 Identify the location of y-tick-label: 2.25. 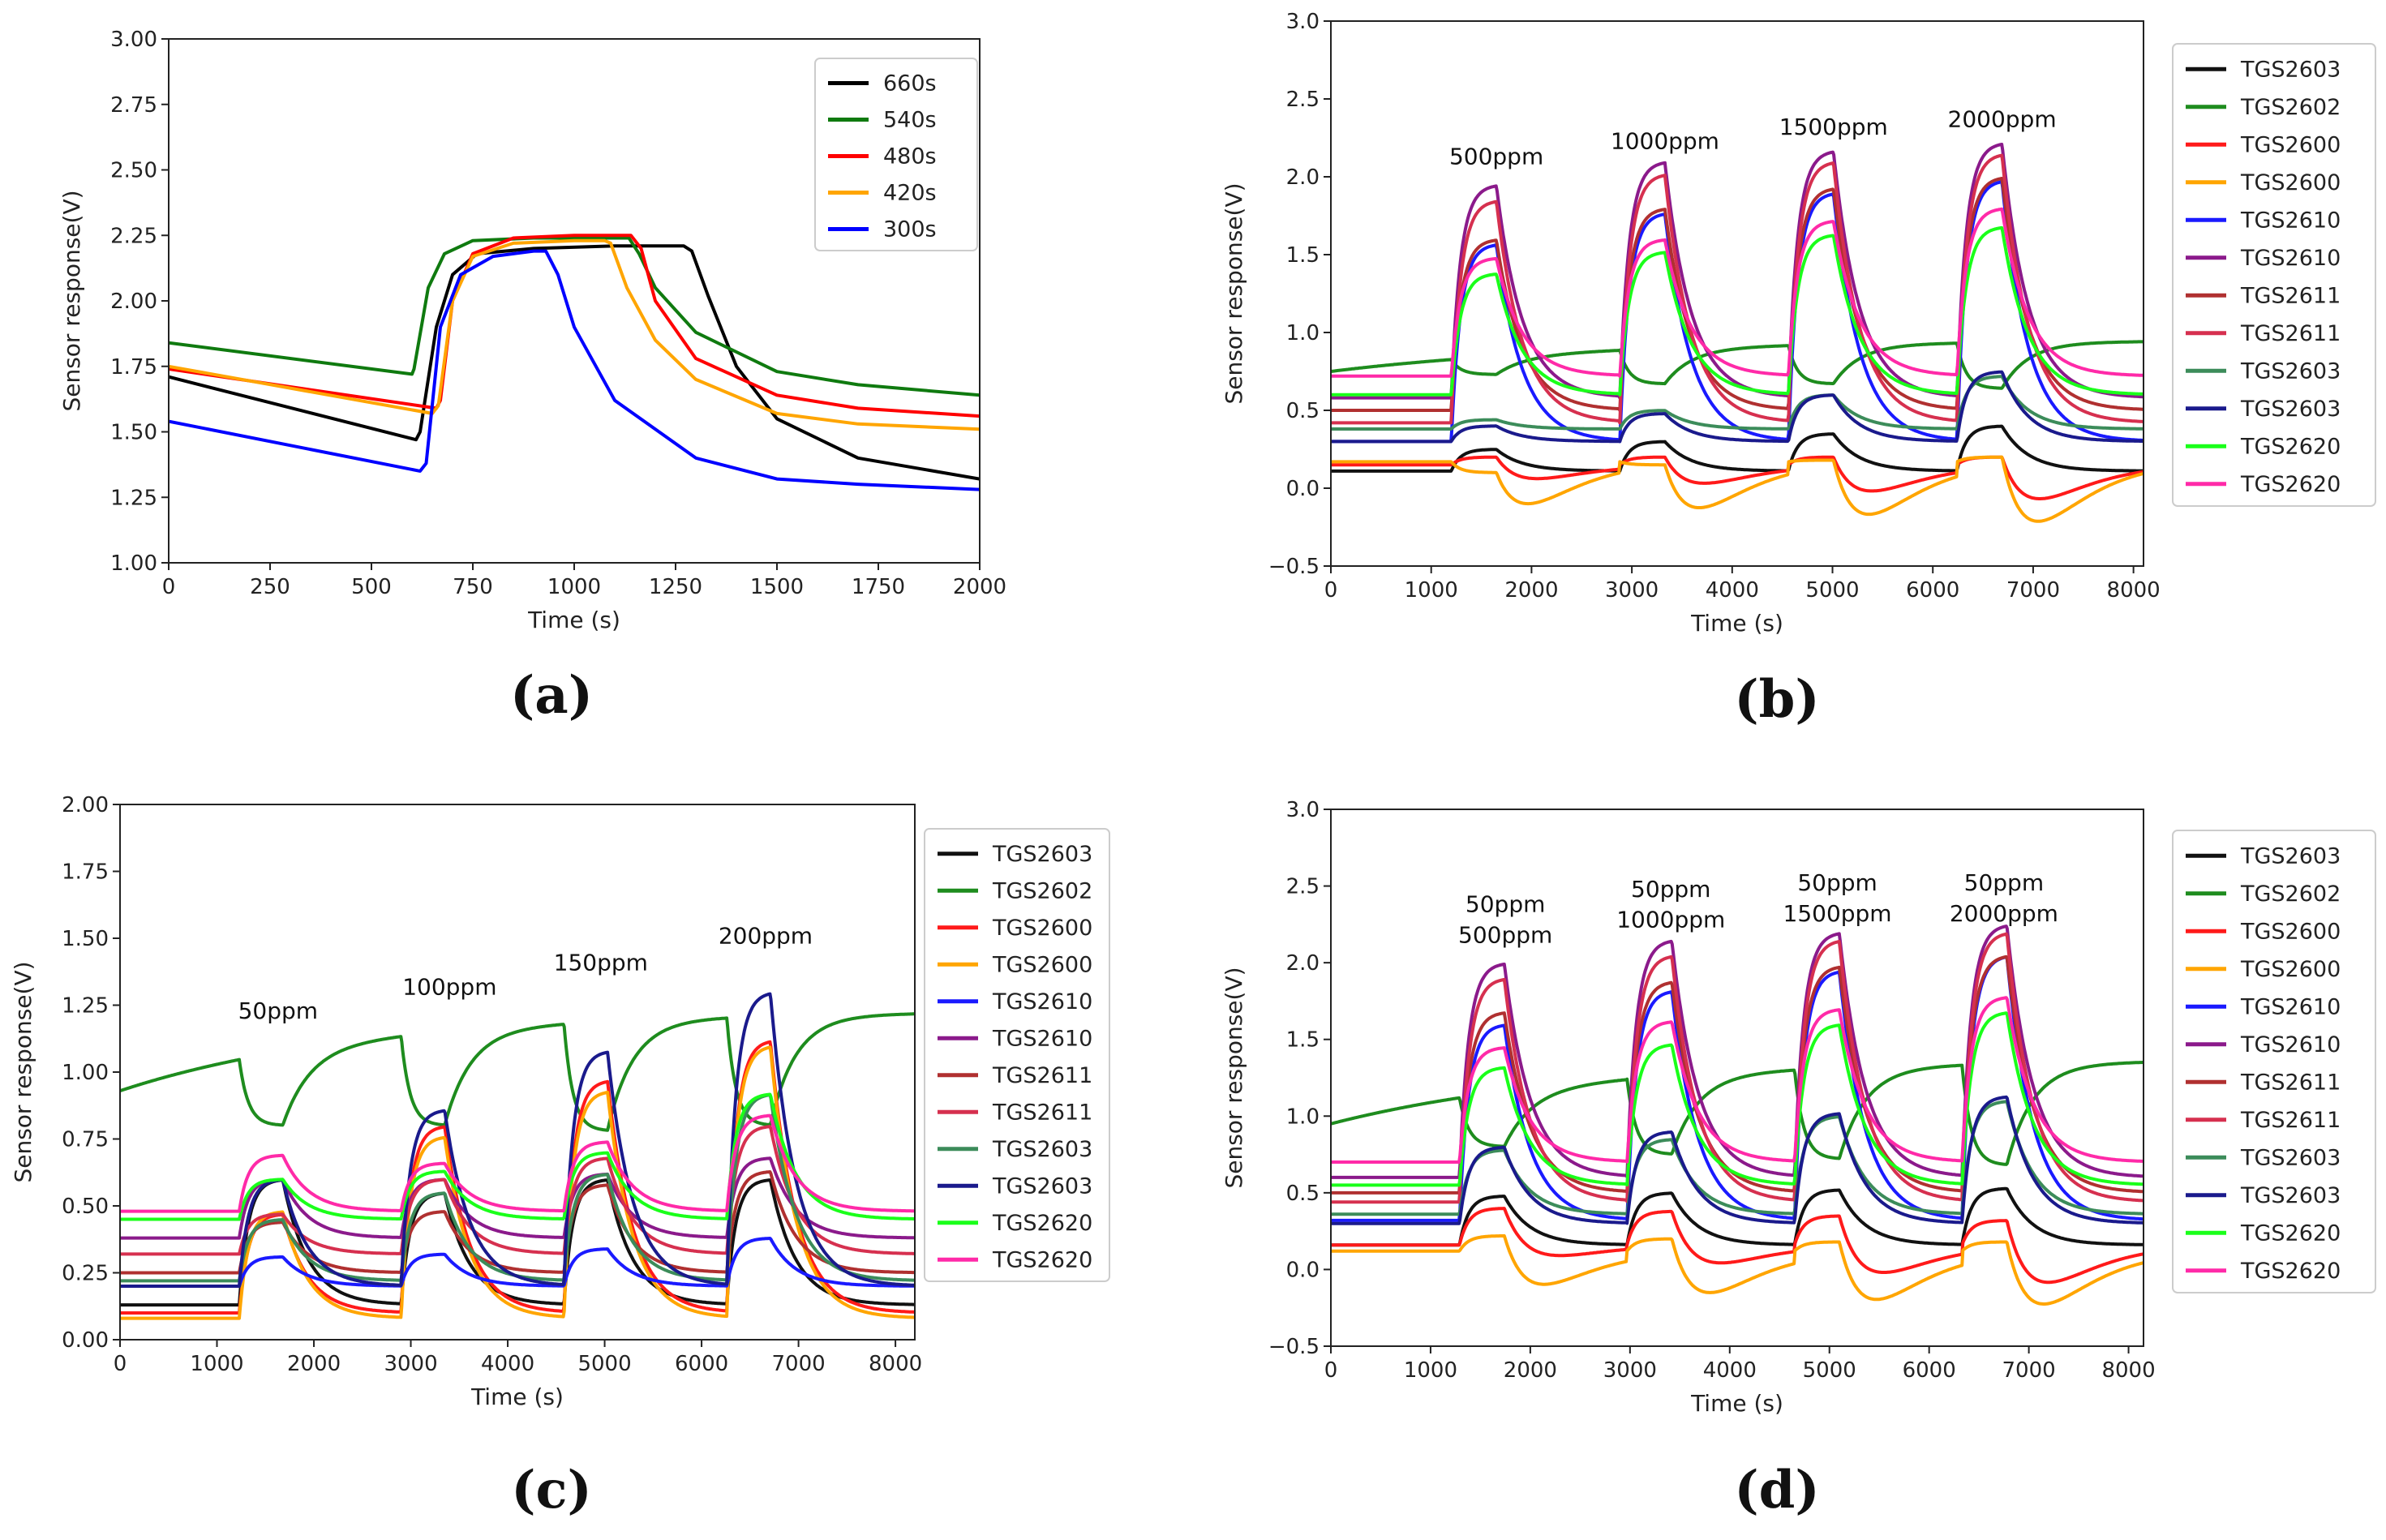
(133, 236).